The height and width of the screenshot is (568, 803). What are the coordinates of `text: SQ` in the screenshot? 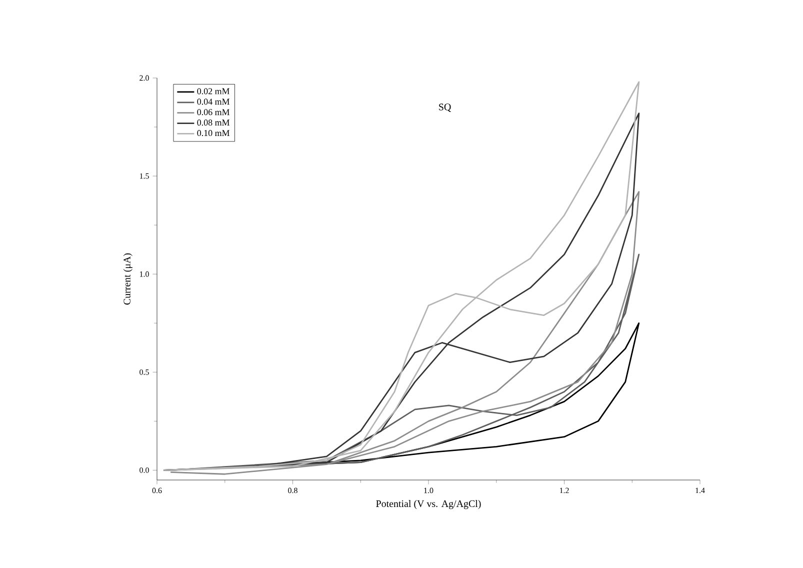 It's located at (445, 108).